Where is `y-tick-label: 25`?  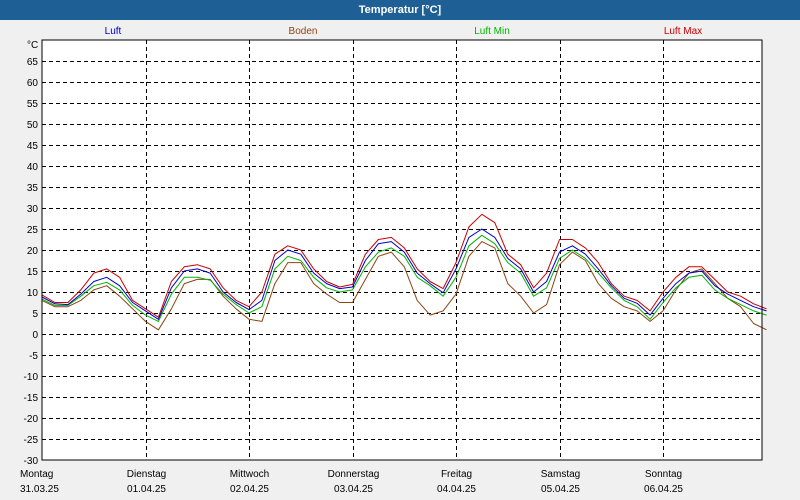
y-tick-label: 25 is located at coordinates (33, 230).